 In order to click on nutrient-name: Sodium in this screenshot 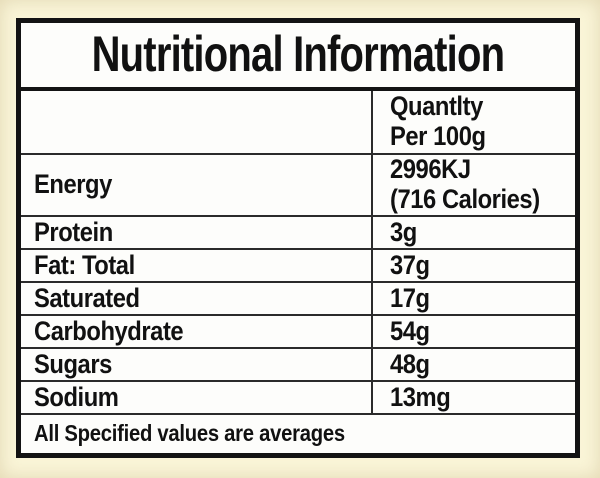, I will do `click(76, 397)`.